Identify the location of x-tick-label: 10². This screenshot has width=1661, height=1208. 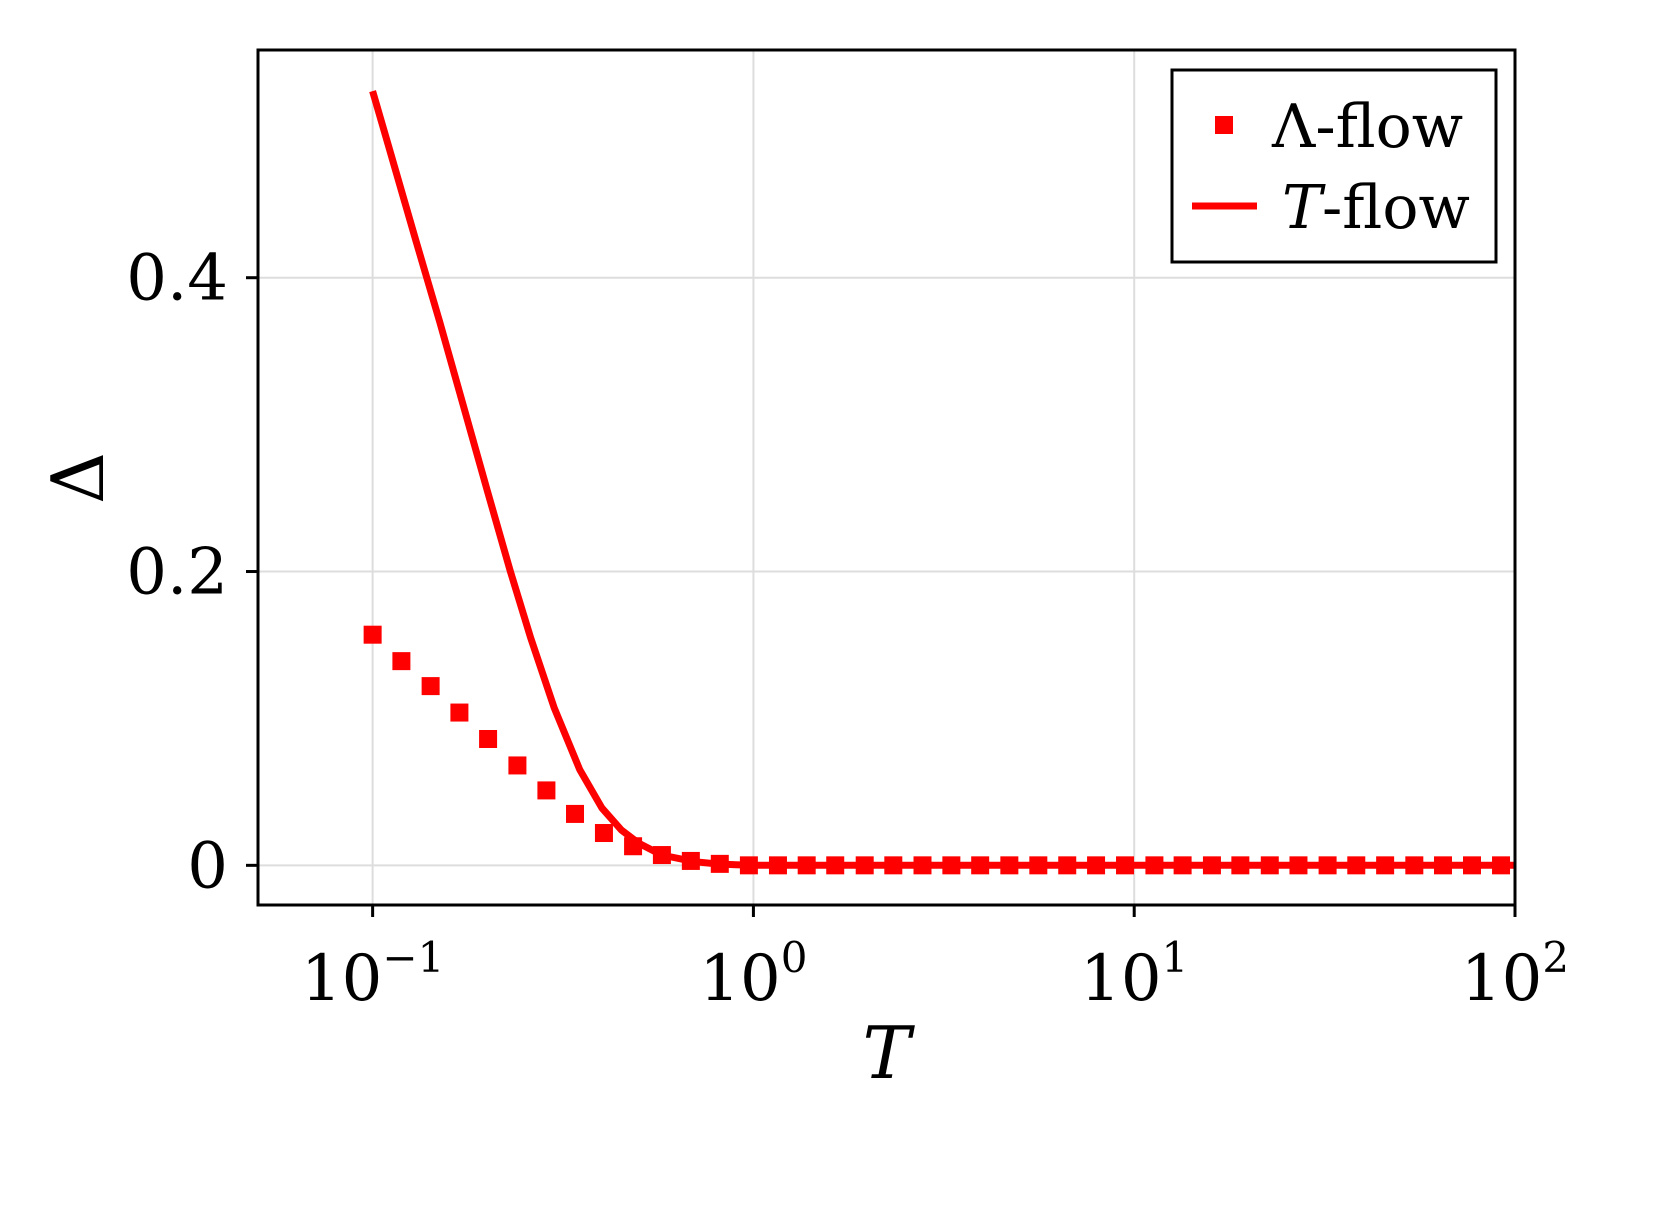
(1515, 974).